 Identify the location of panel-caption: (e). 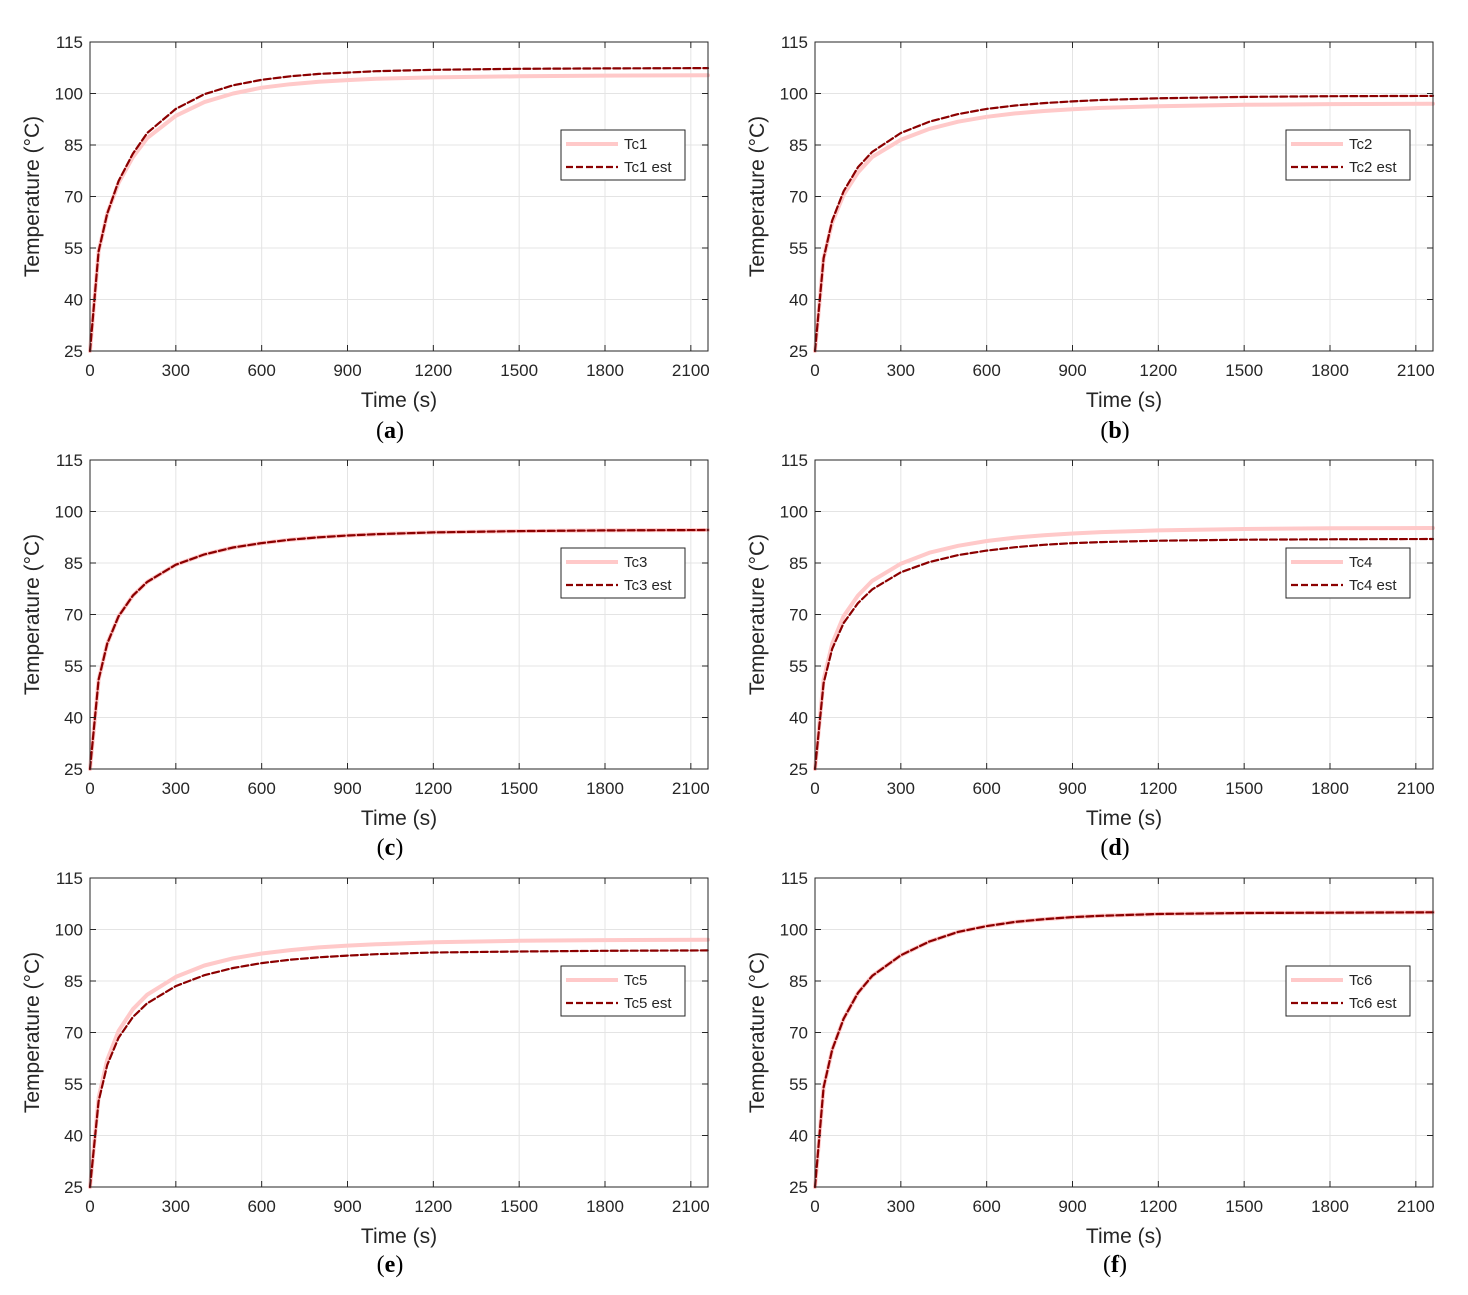
(390, 1265).